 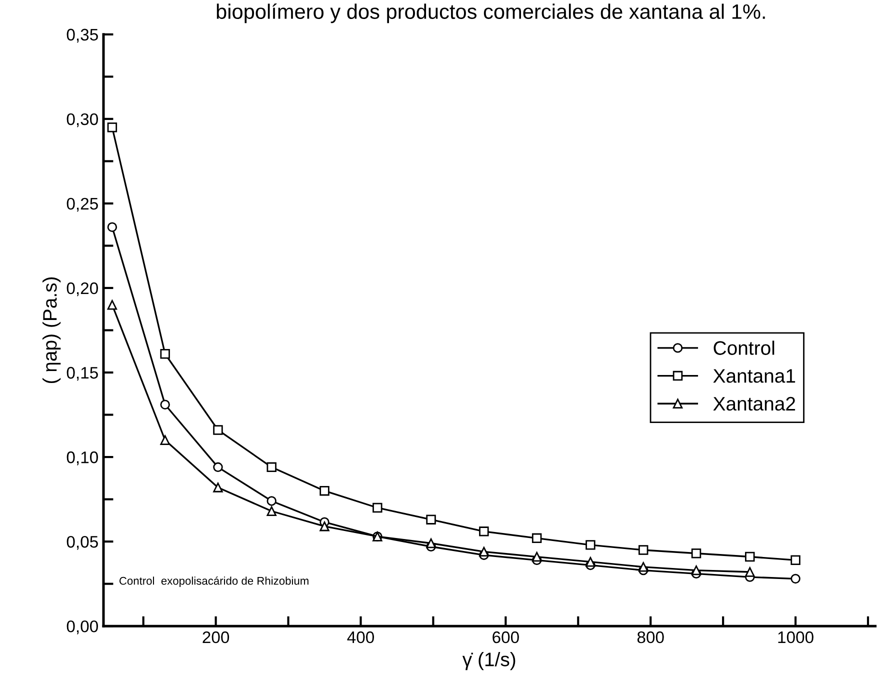 What do you see at coordinates (82, 35) in the screenshot?
I see `y-tick-label: 0,35` at bounding box center [82, 35].